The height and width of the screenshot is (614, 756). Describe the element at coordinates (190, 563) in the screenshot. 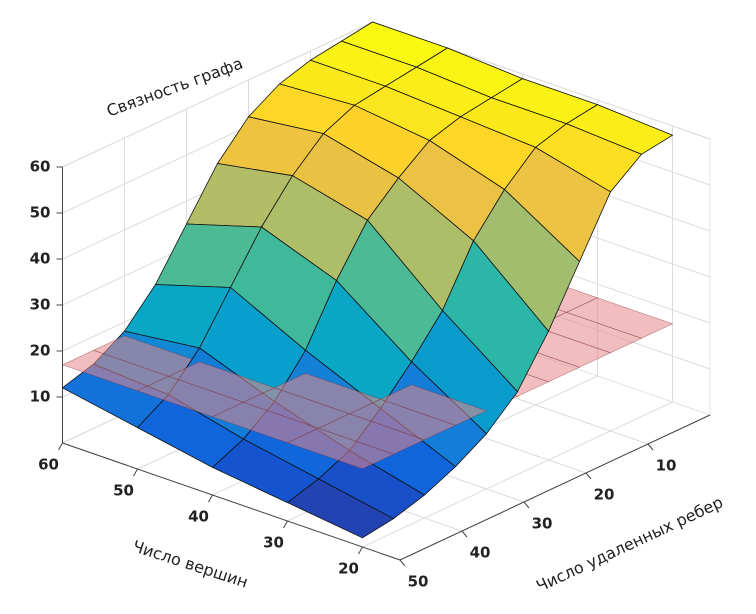

I see `x-axis-title: Число вершин` at that location.